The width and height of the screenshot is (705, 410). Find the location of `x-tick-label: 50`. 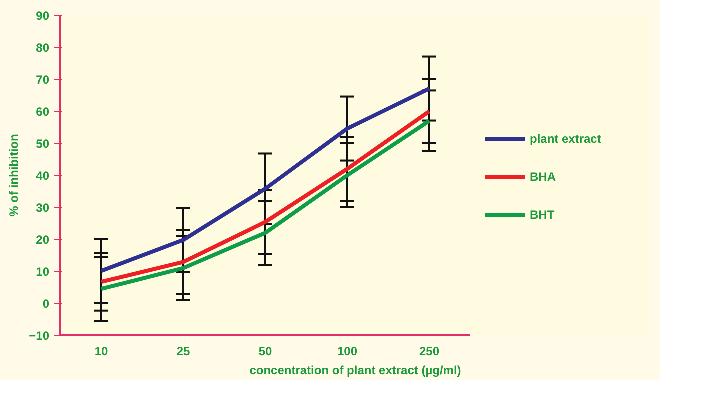

x-tick-label: 50 is located at coordinates (265, 351).